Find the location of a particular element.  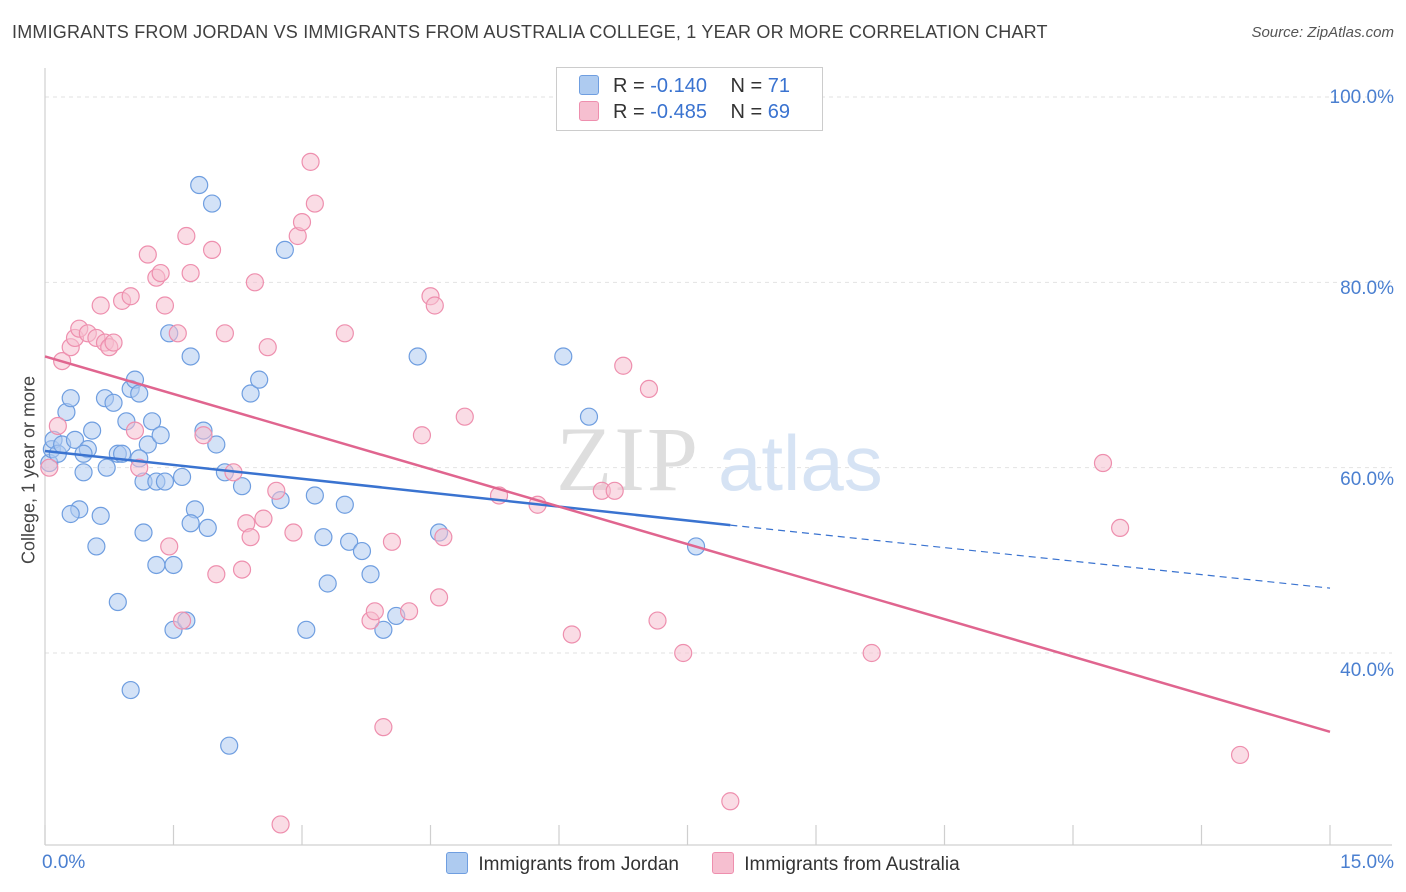

source-label: Source: ZipAtlas.com is located at coordinates (1322, 32).